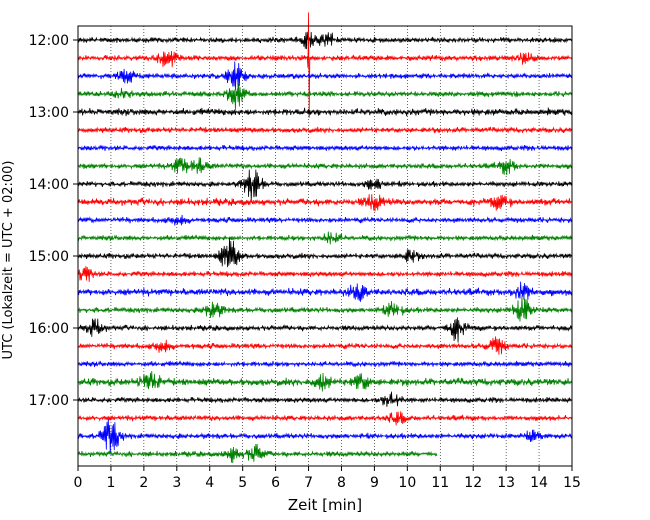 Image resolution: width=650 pixels, height=520 pixels. What do you see at coordinates (49, 185) in the screenshot?
I see `y-tick-label: 14:00` at bounding box center [49, 185].